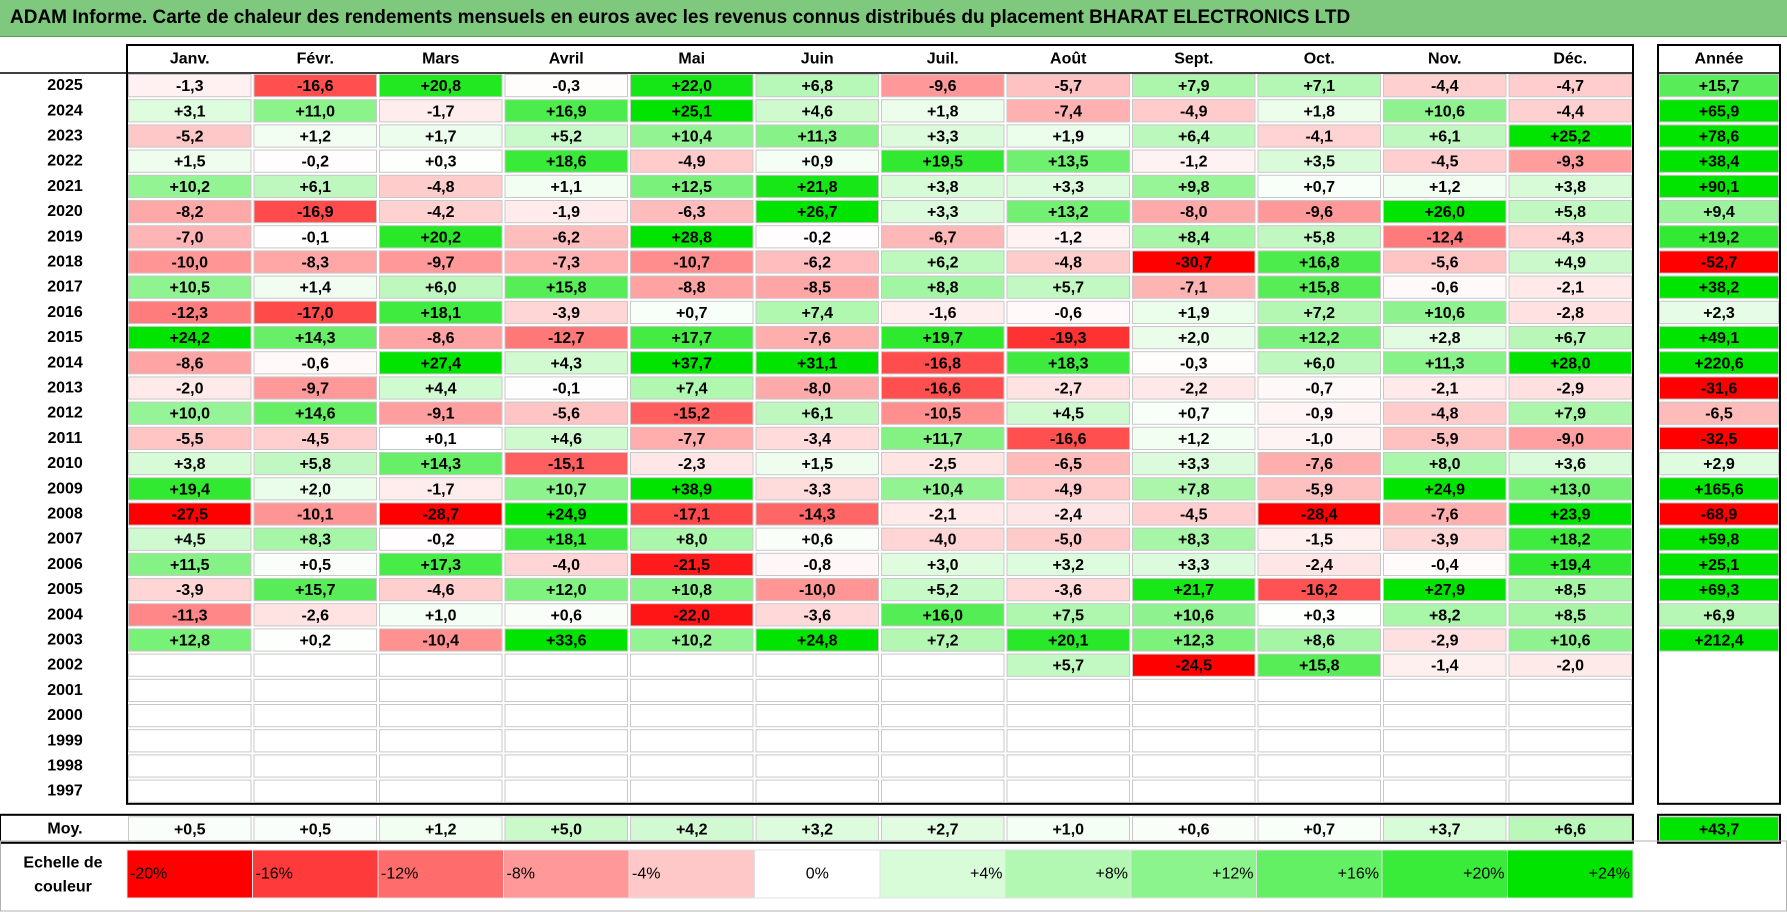  Describe the element at coordinates (942, 874) in the screenshot. I see `color-scale-swatch` at that location.